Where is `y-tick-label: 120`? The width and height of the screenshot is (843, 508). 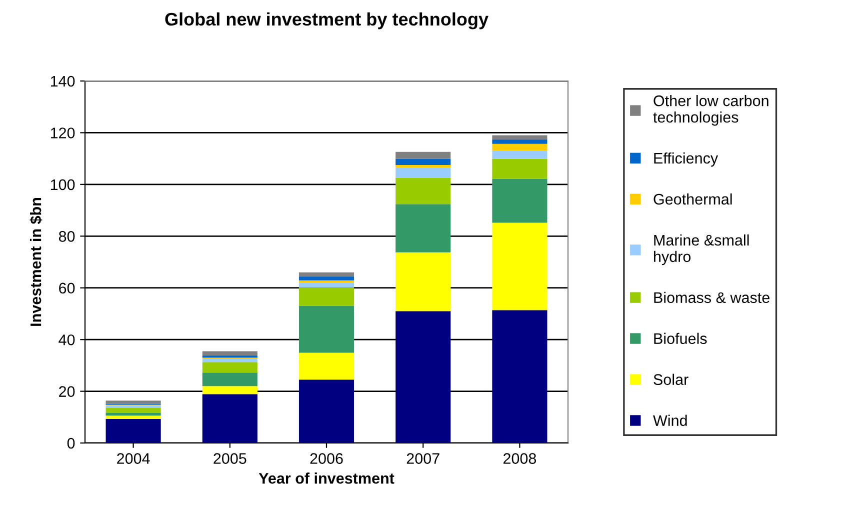
y-tick-label: 120 is located at coordinates (62, 133).